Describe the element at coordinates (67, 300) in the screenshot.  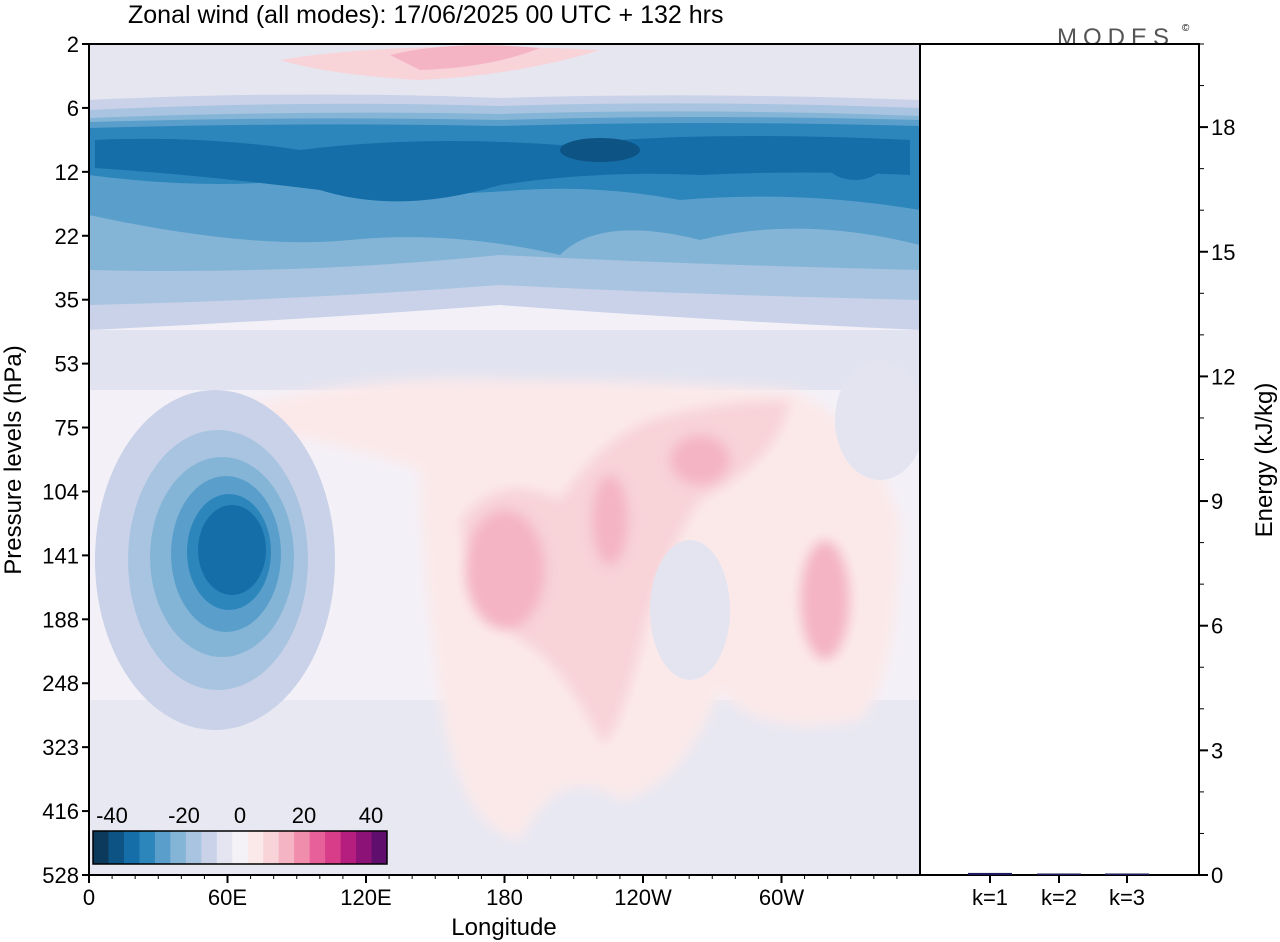
I see `y-tick-label: 35` at that location.